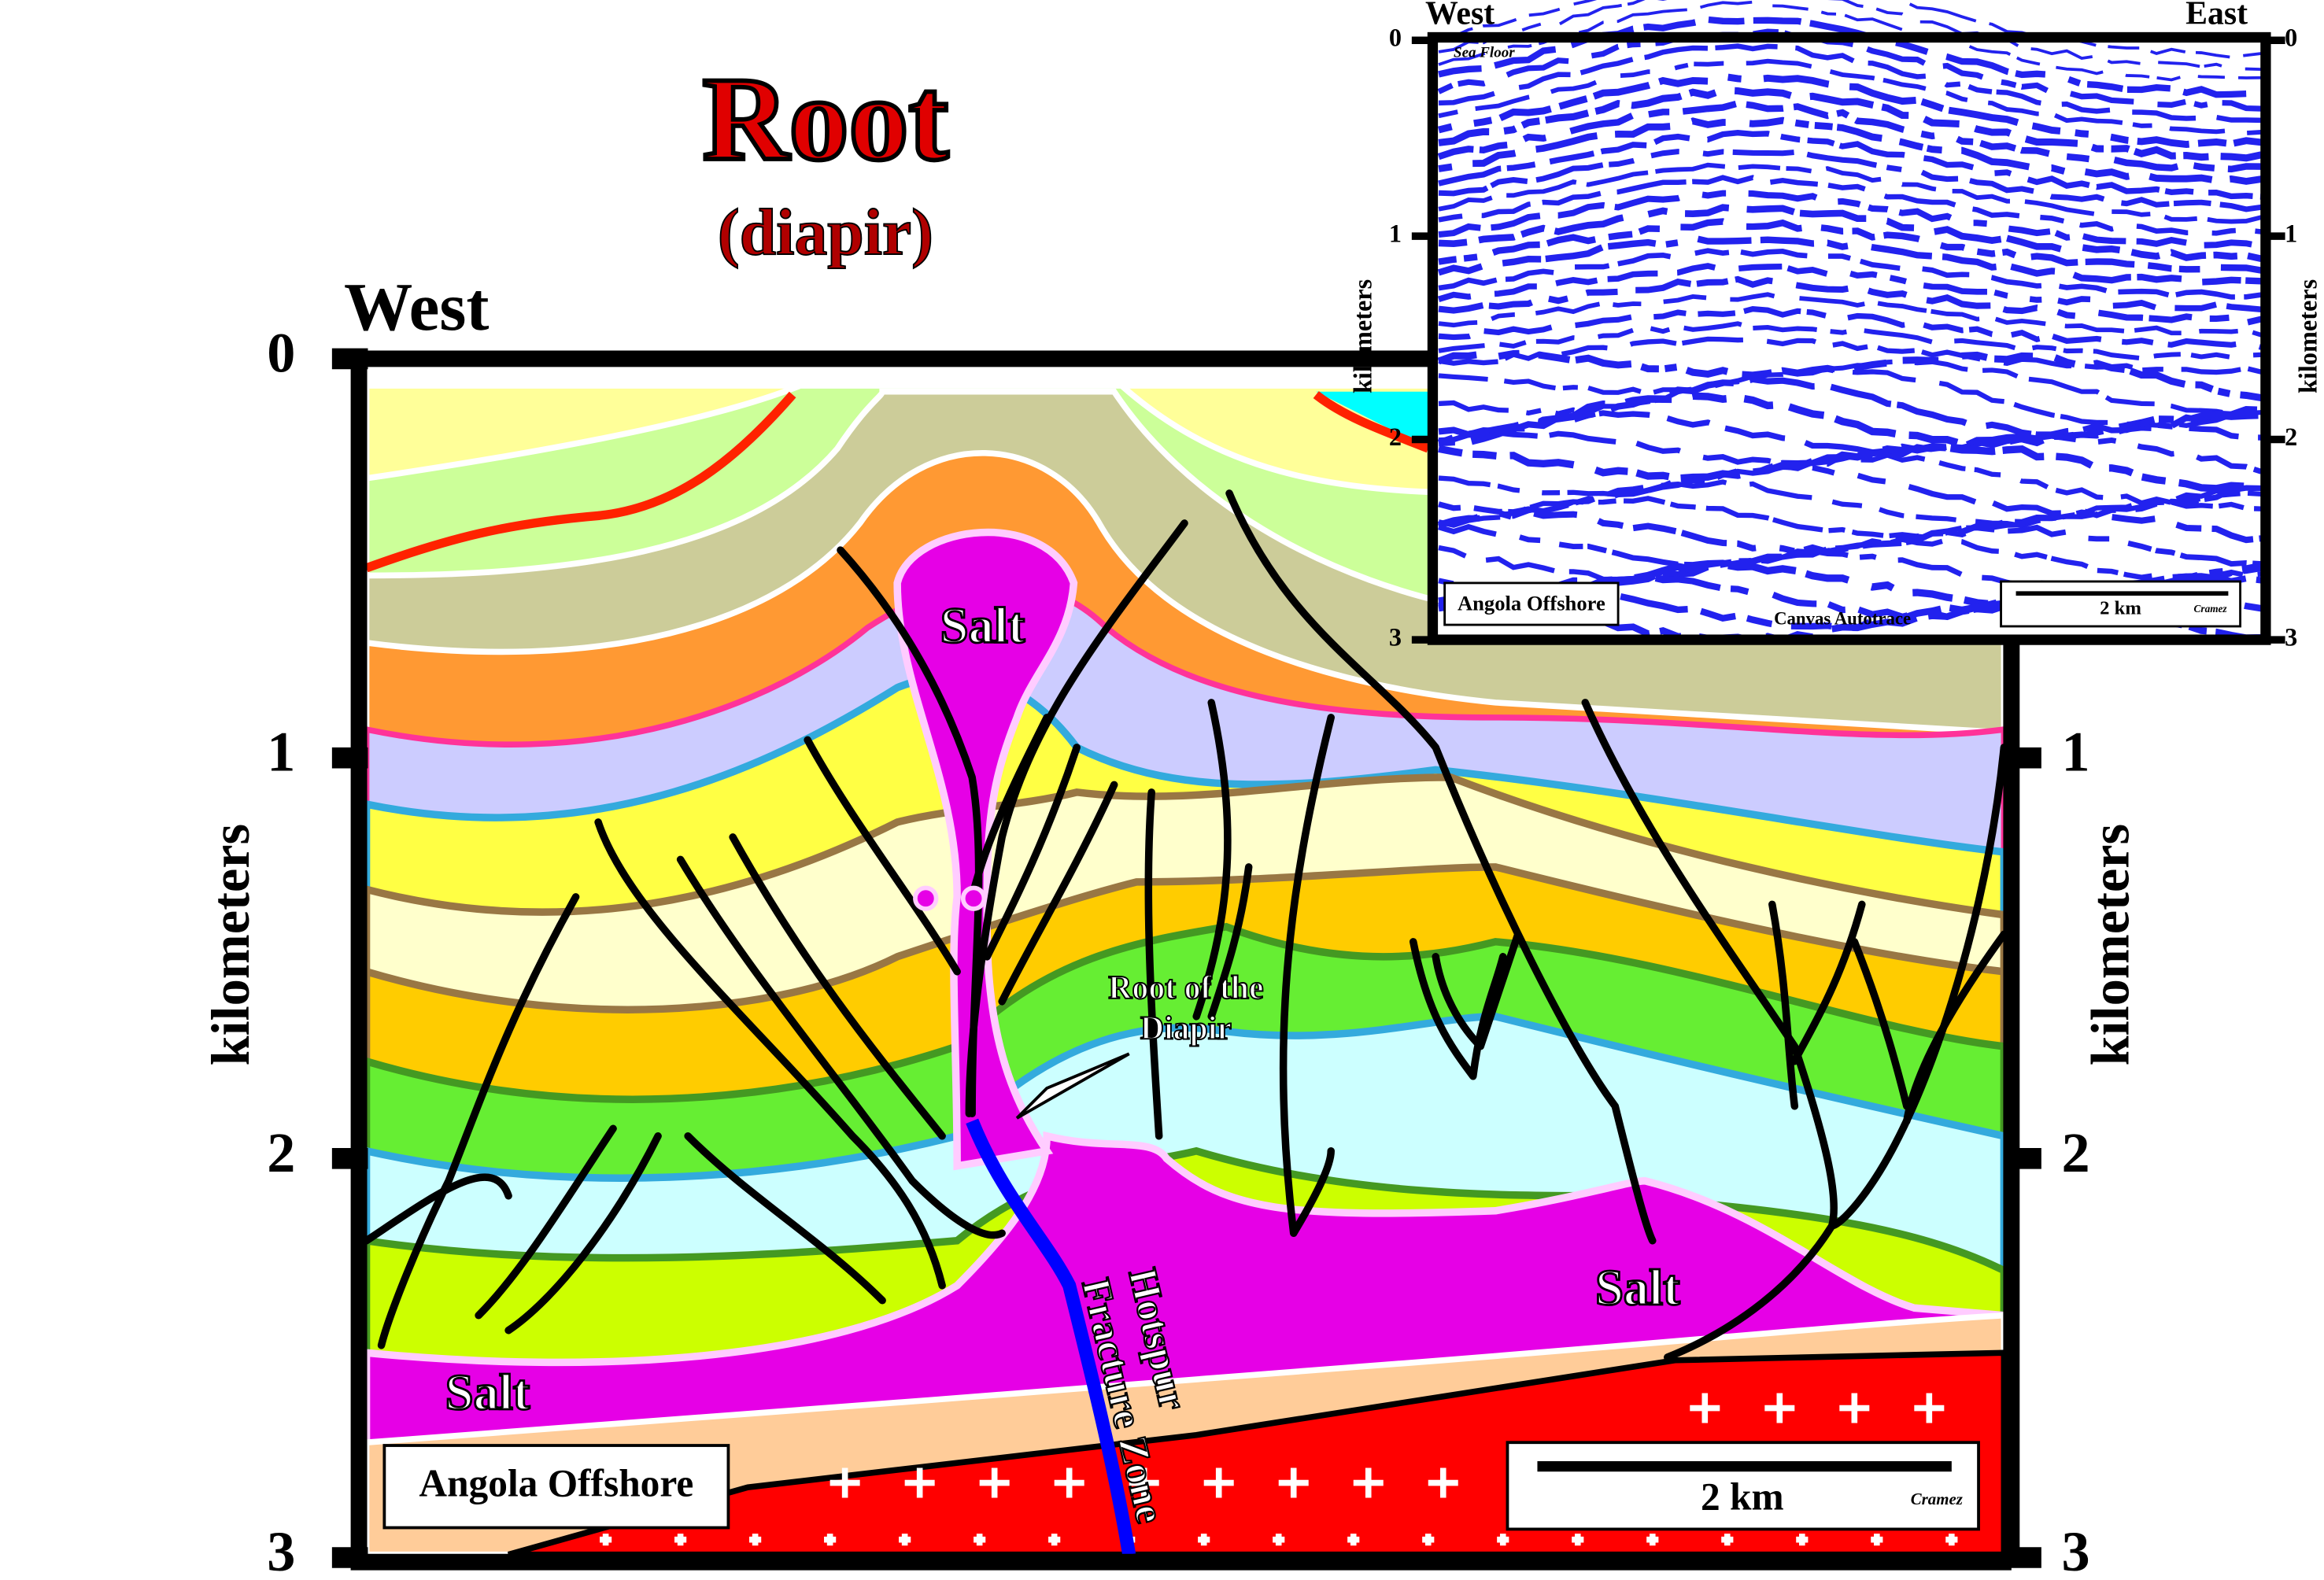  Describe the element at coordinates (2291, 234) in the screenshot. I see `inset-tick-label: 1` at that location.